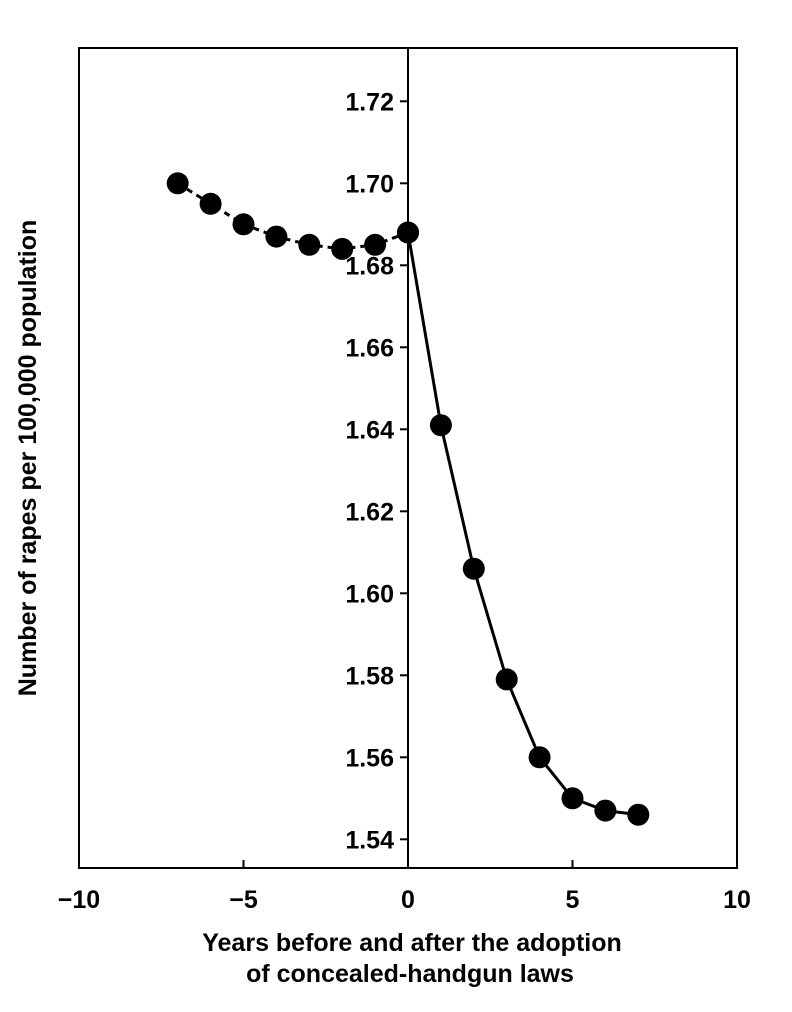 The image size is (792, 1012). I want to click on y-tick-label: 1.72, so click(369, 102).